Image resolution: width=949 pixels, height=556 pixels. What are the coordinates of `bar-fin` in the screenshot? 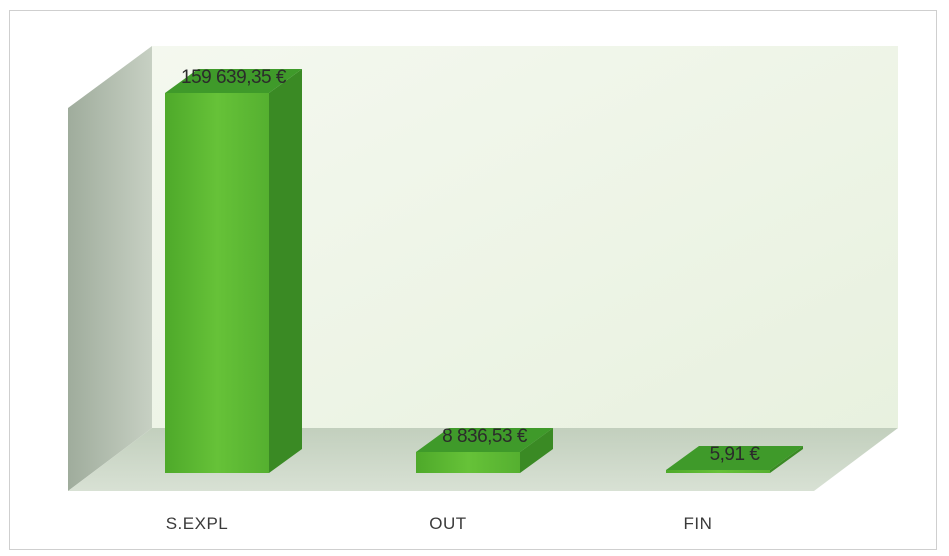 It's located at (734, 459).